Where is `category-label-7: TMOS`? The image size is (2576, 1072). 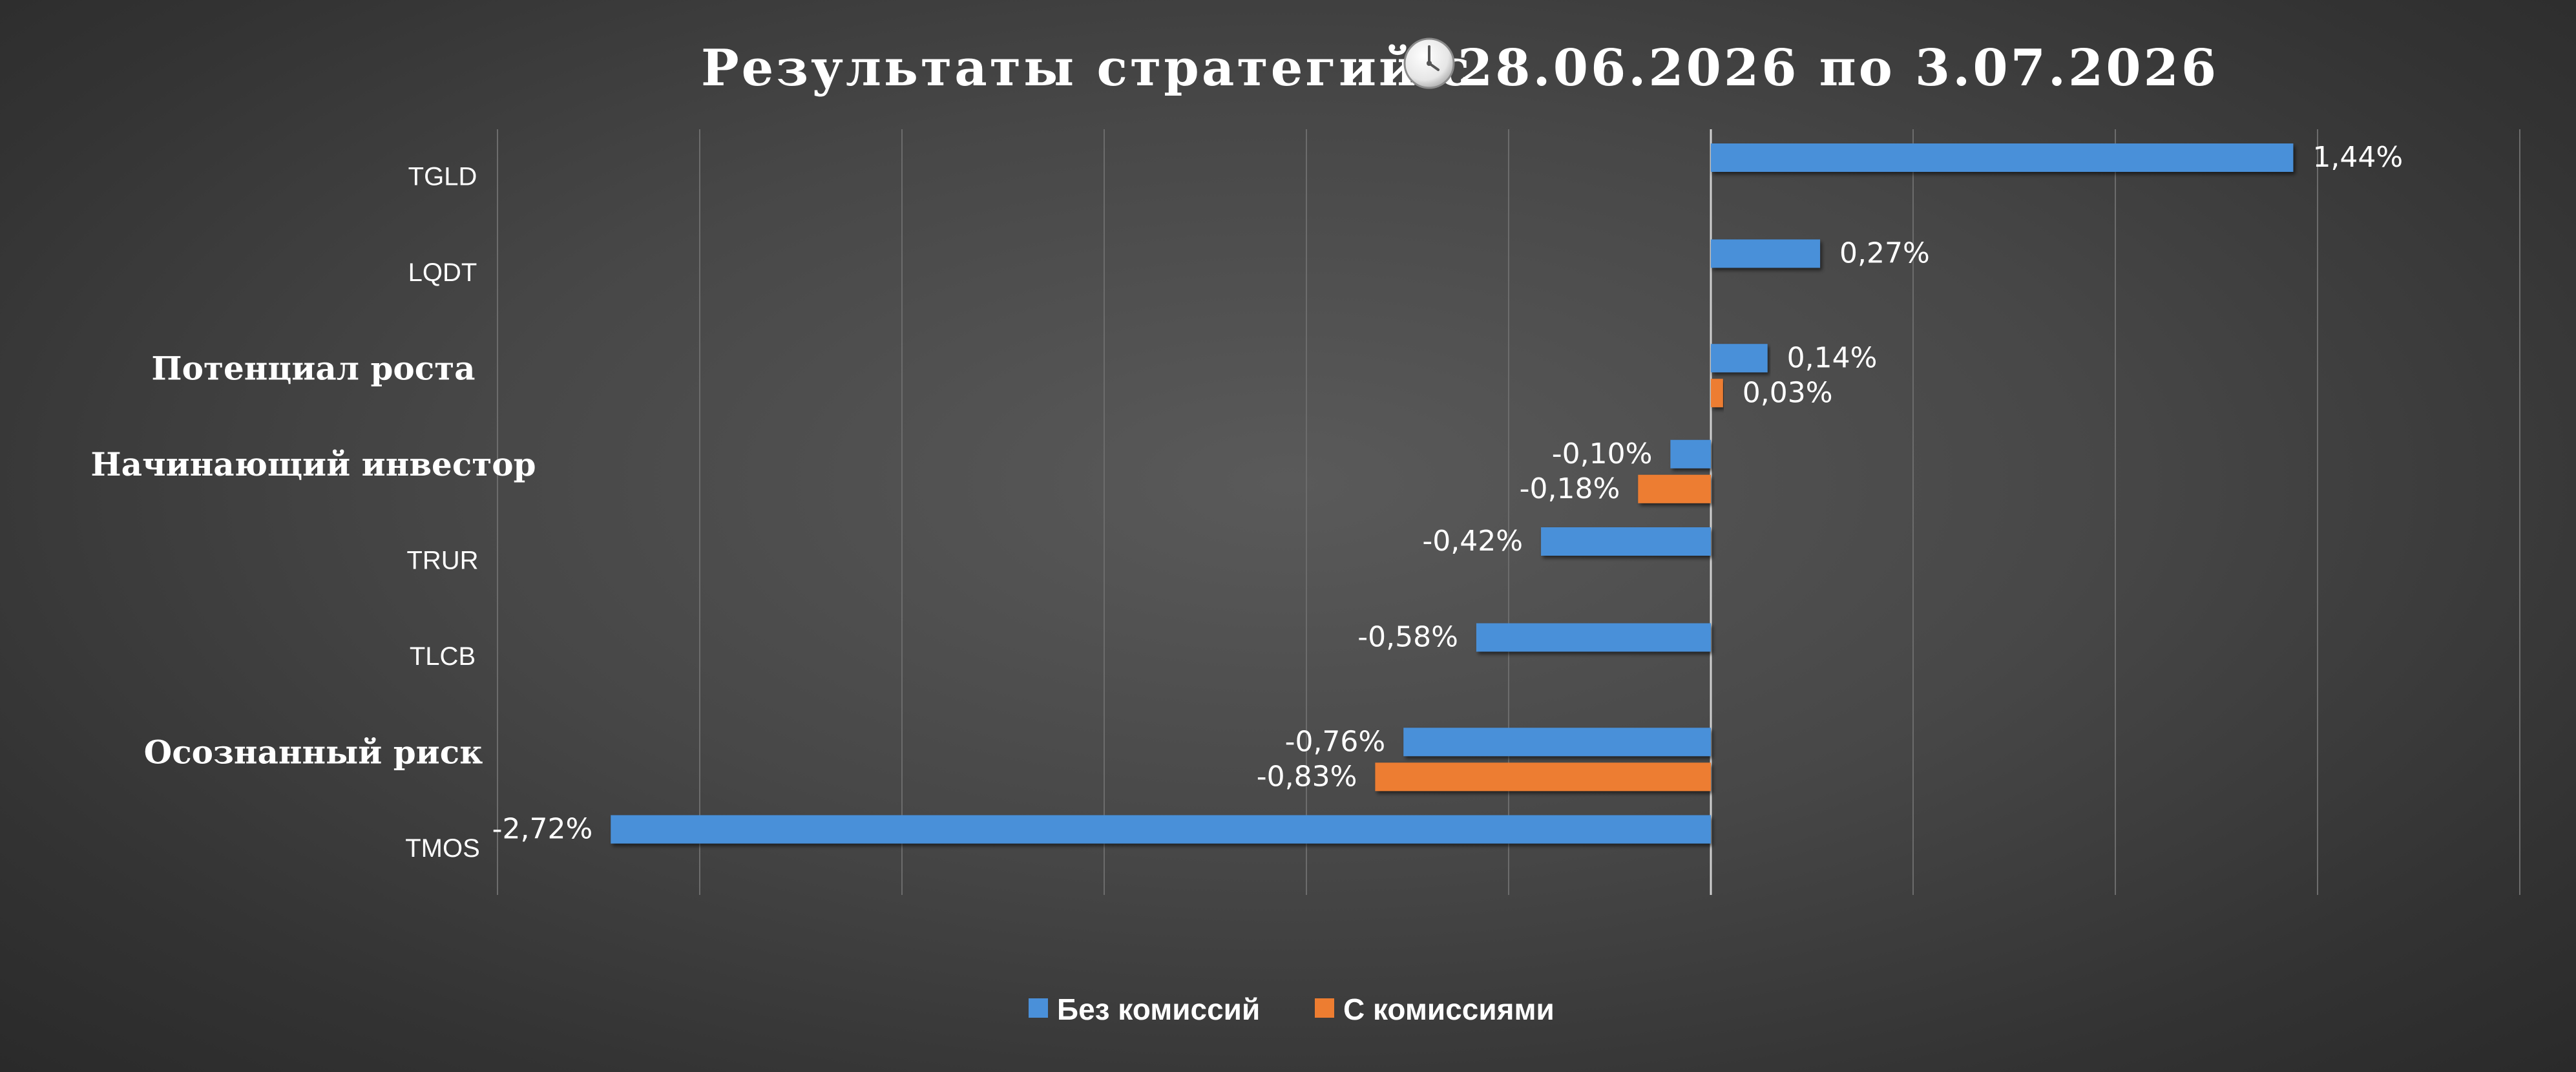 category-label-7: TMOS is located at coordinates (442, 848).